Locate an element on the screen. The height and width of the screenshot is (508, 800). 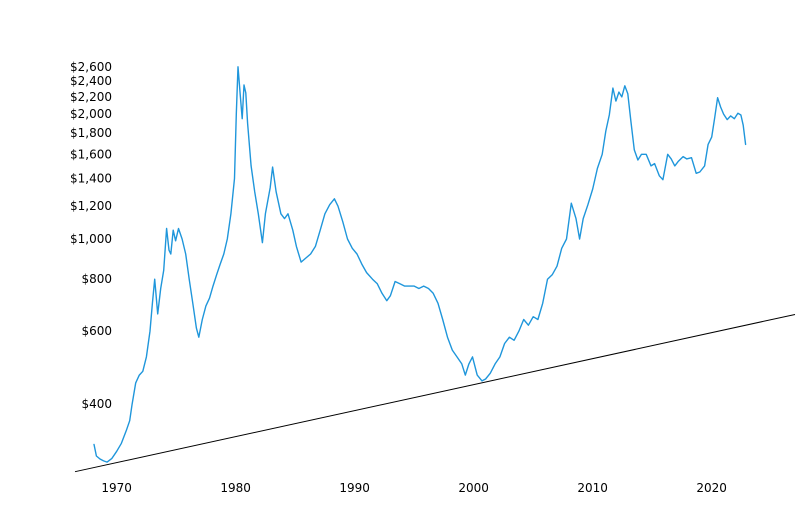
x-axis-tick-labels: 1970 1980 1990 2000 2010 2020 is located at coordinates (414, 488).